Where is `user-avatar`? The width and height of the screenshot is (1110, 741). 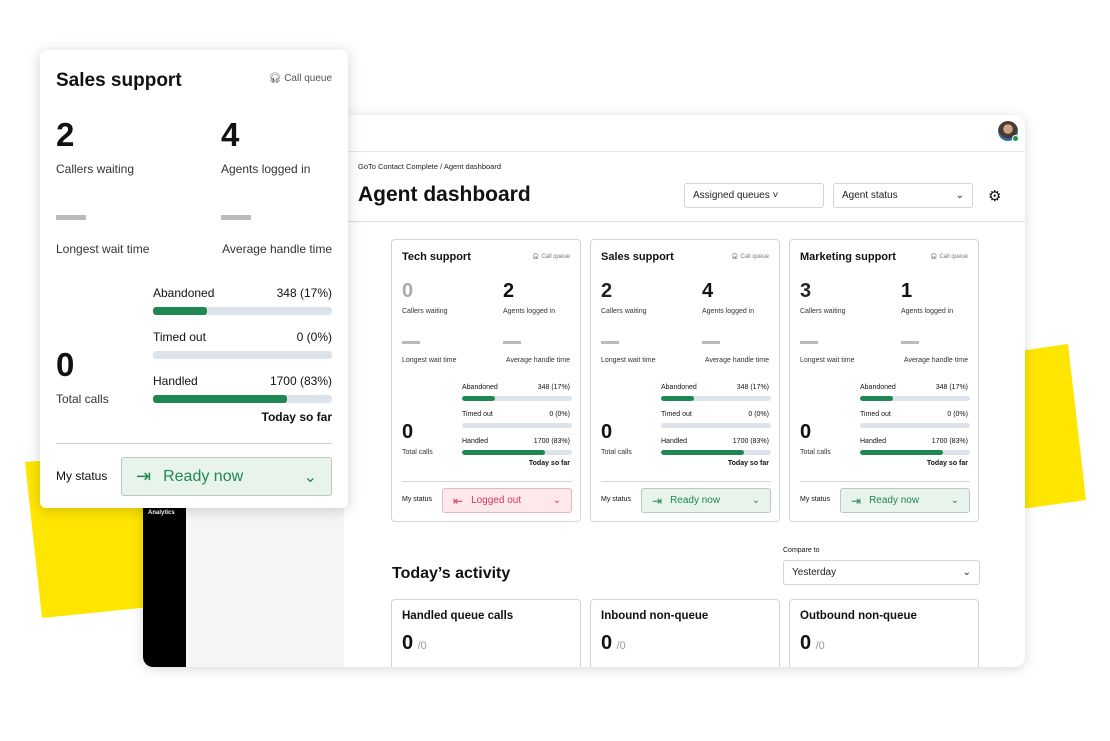
user-avatar is located at coordinates (1008, 131).